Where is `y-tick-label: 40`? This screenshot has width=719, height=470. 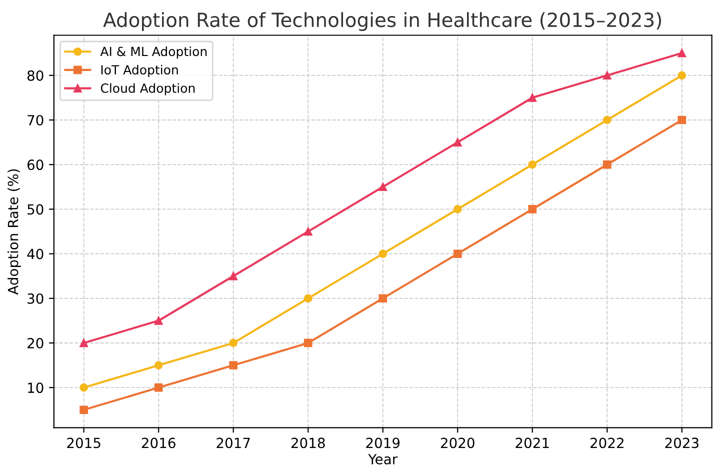 y-tick-label: 40 is located at coordinates (35, 254).